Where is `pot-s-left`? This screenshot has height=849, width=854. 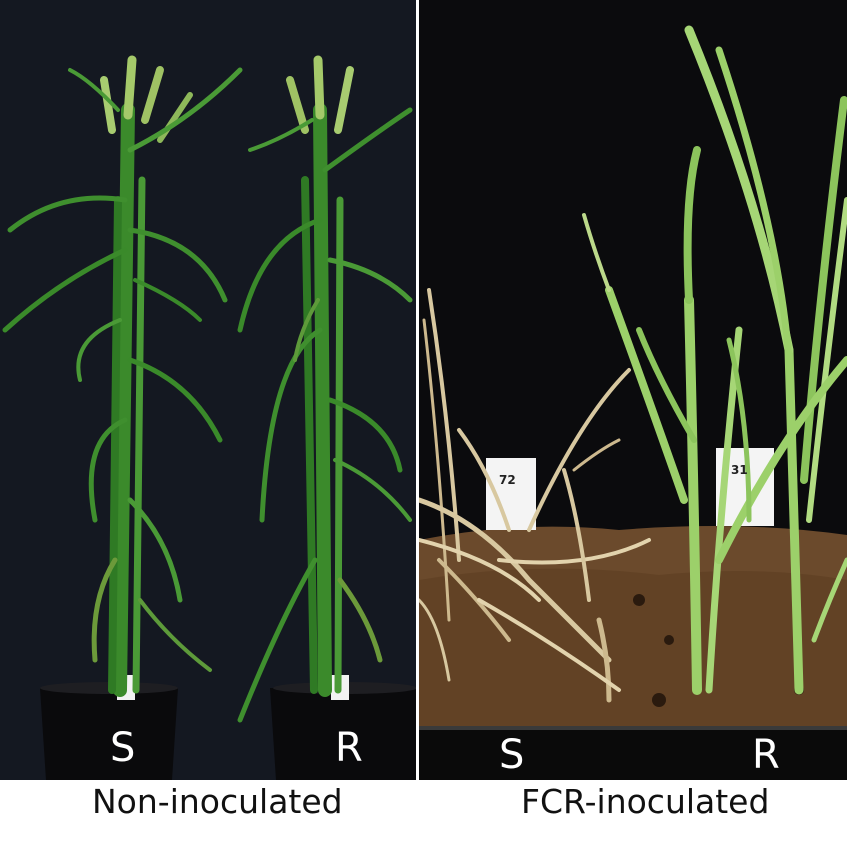 pot-s-left is located at coordinates (109, 734).